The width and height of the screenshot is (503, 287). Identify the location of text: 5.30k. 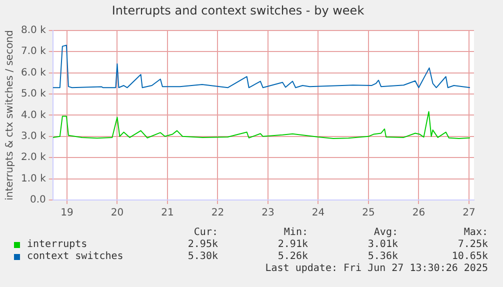
(203, 257).